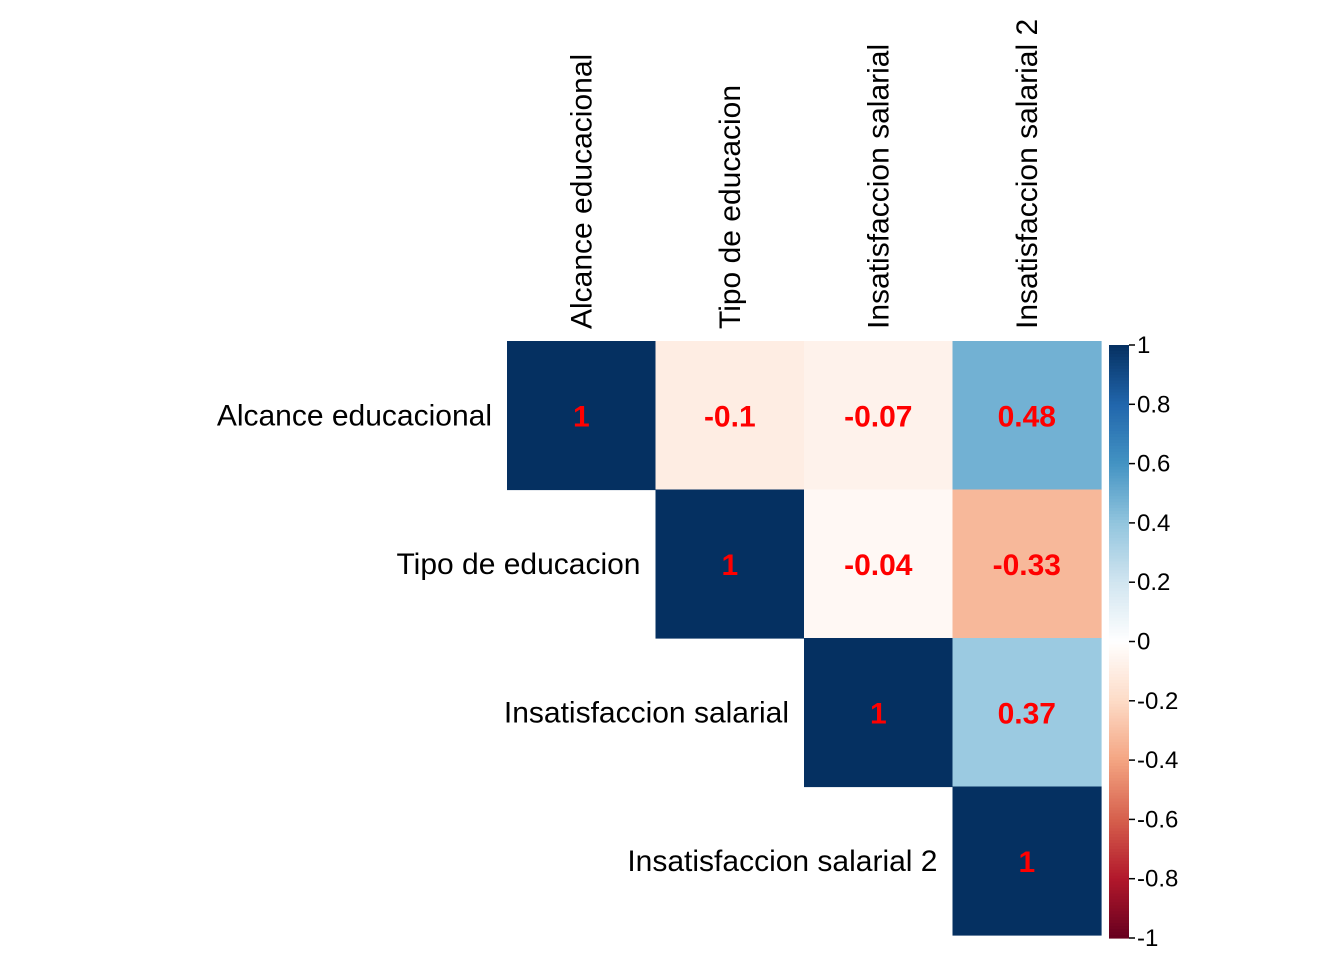  I want to click on colorbar-tick-label: -0.8, so click(1157, 879).